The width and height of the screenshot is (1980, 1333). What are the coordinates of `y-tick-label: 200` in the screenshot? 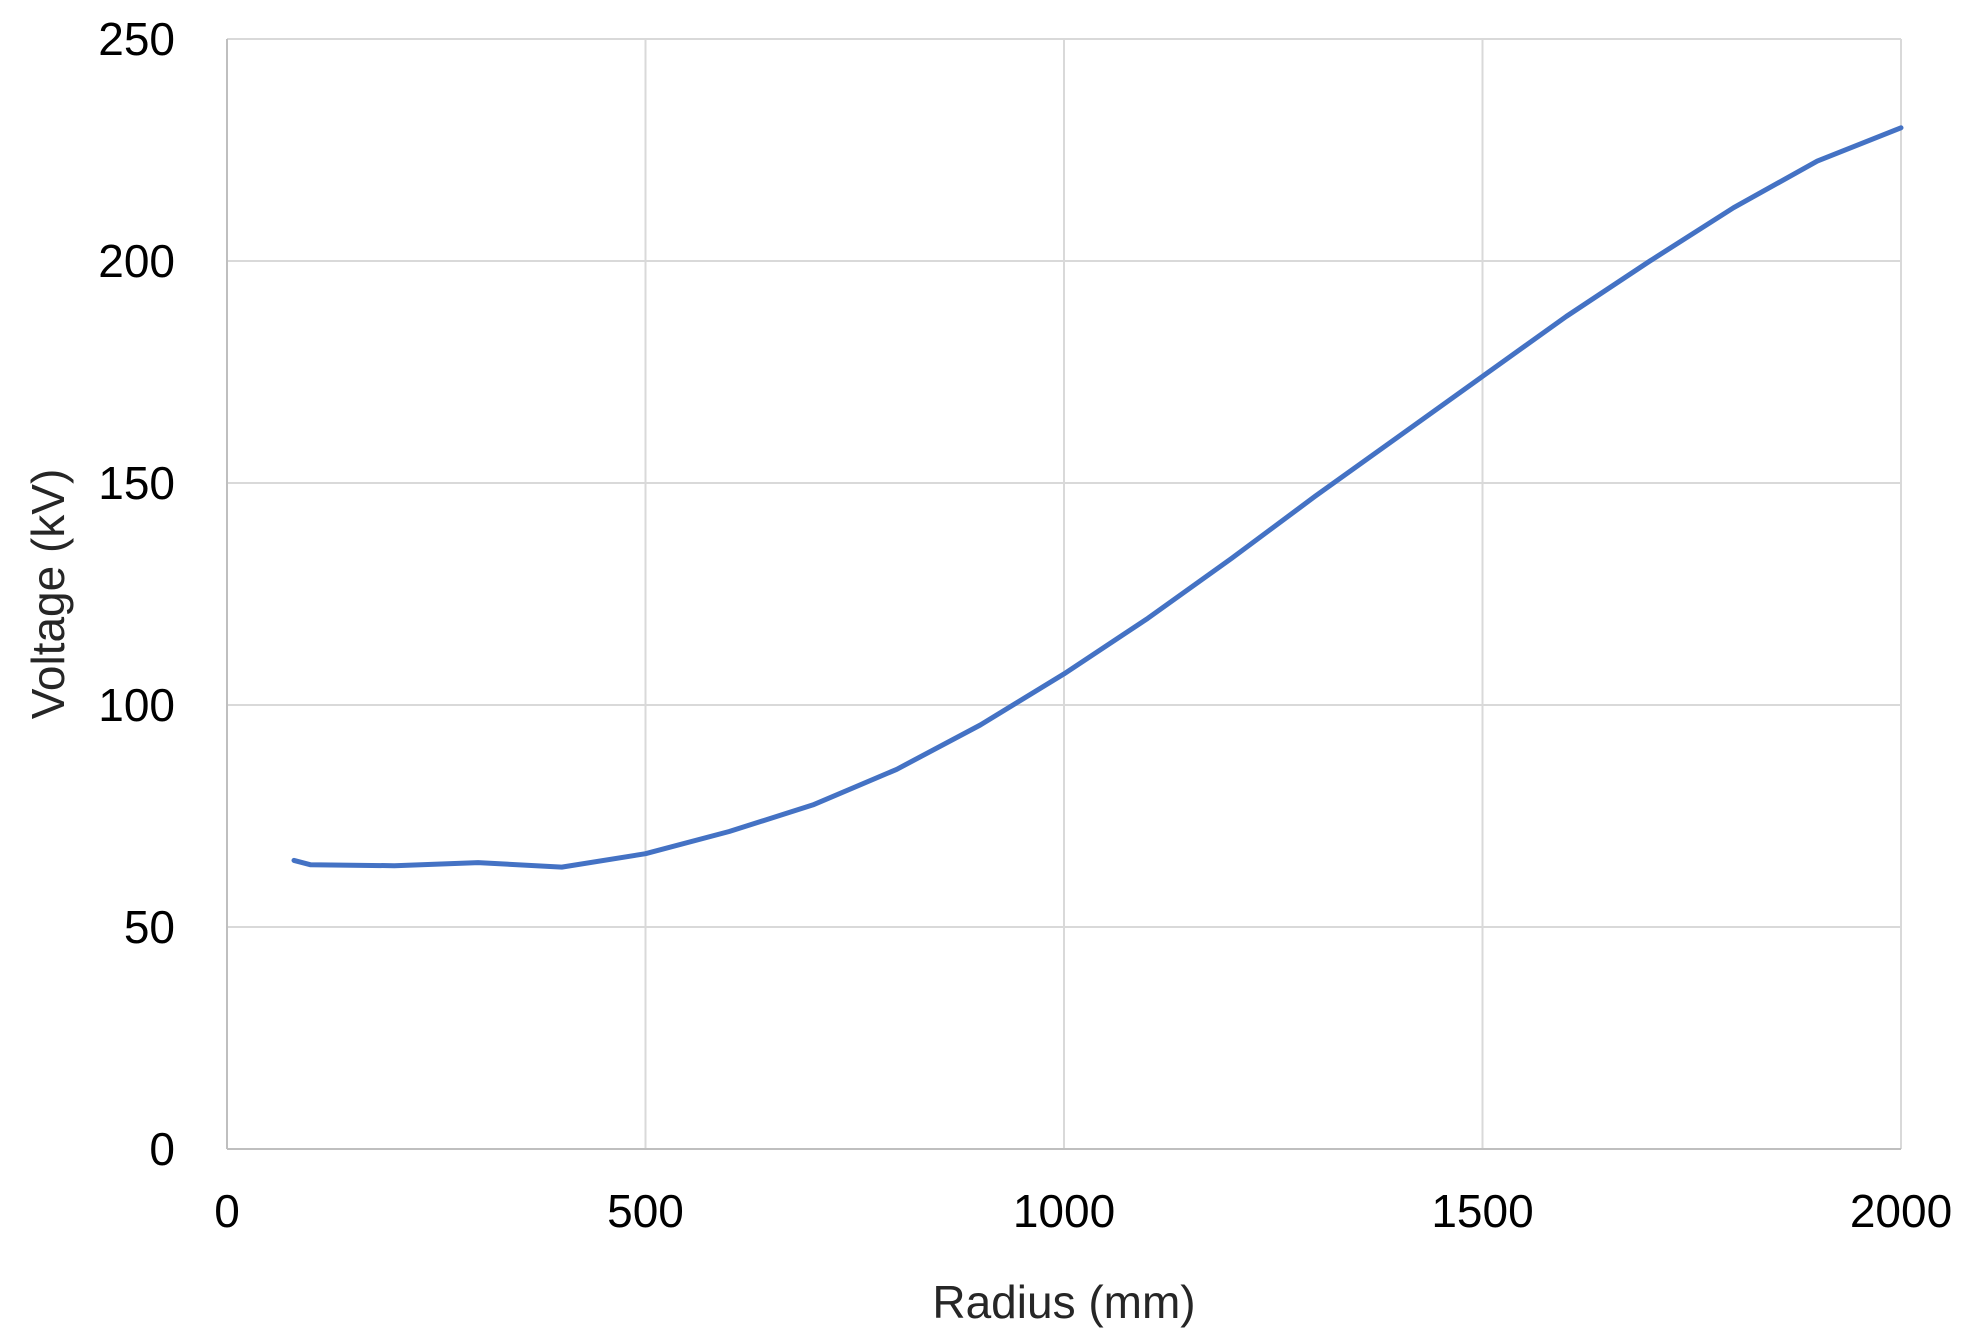 It's located at (136, 261).